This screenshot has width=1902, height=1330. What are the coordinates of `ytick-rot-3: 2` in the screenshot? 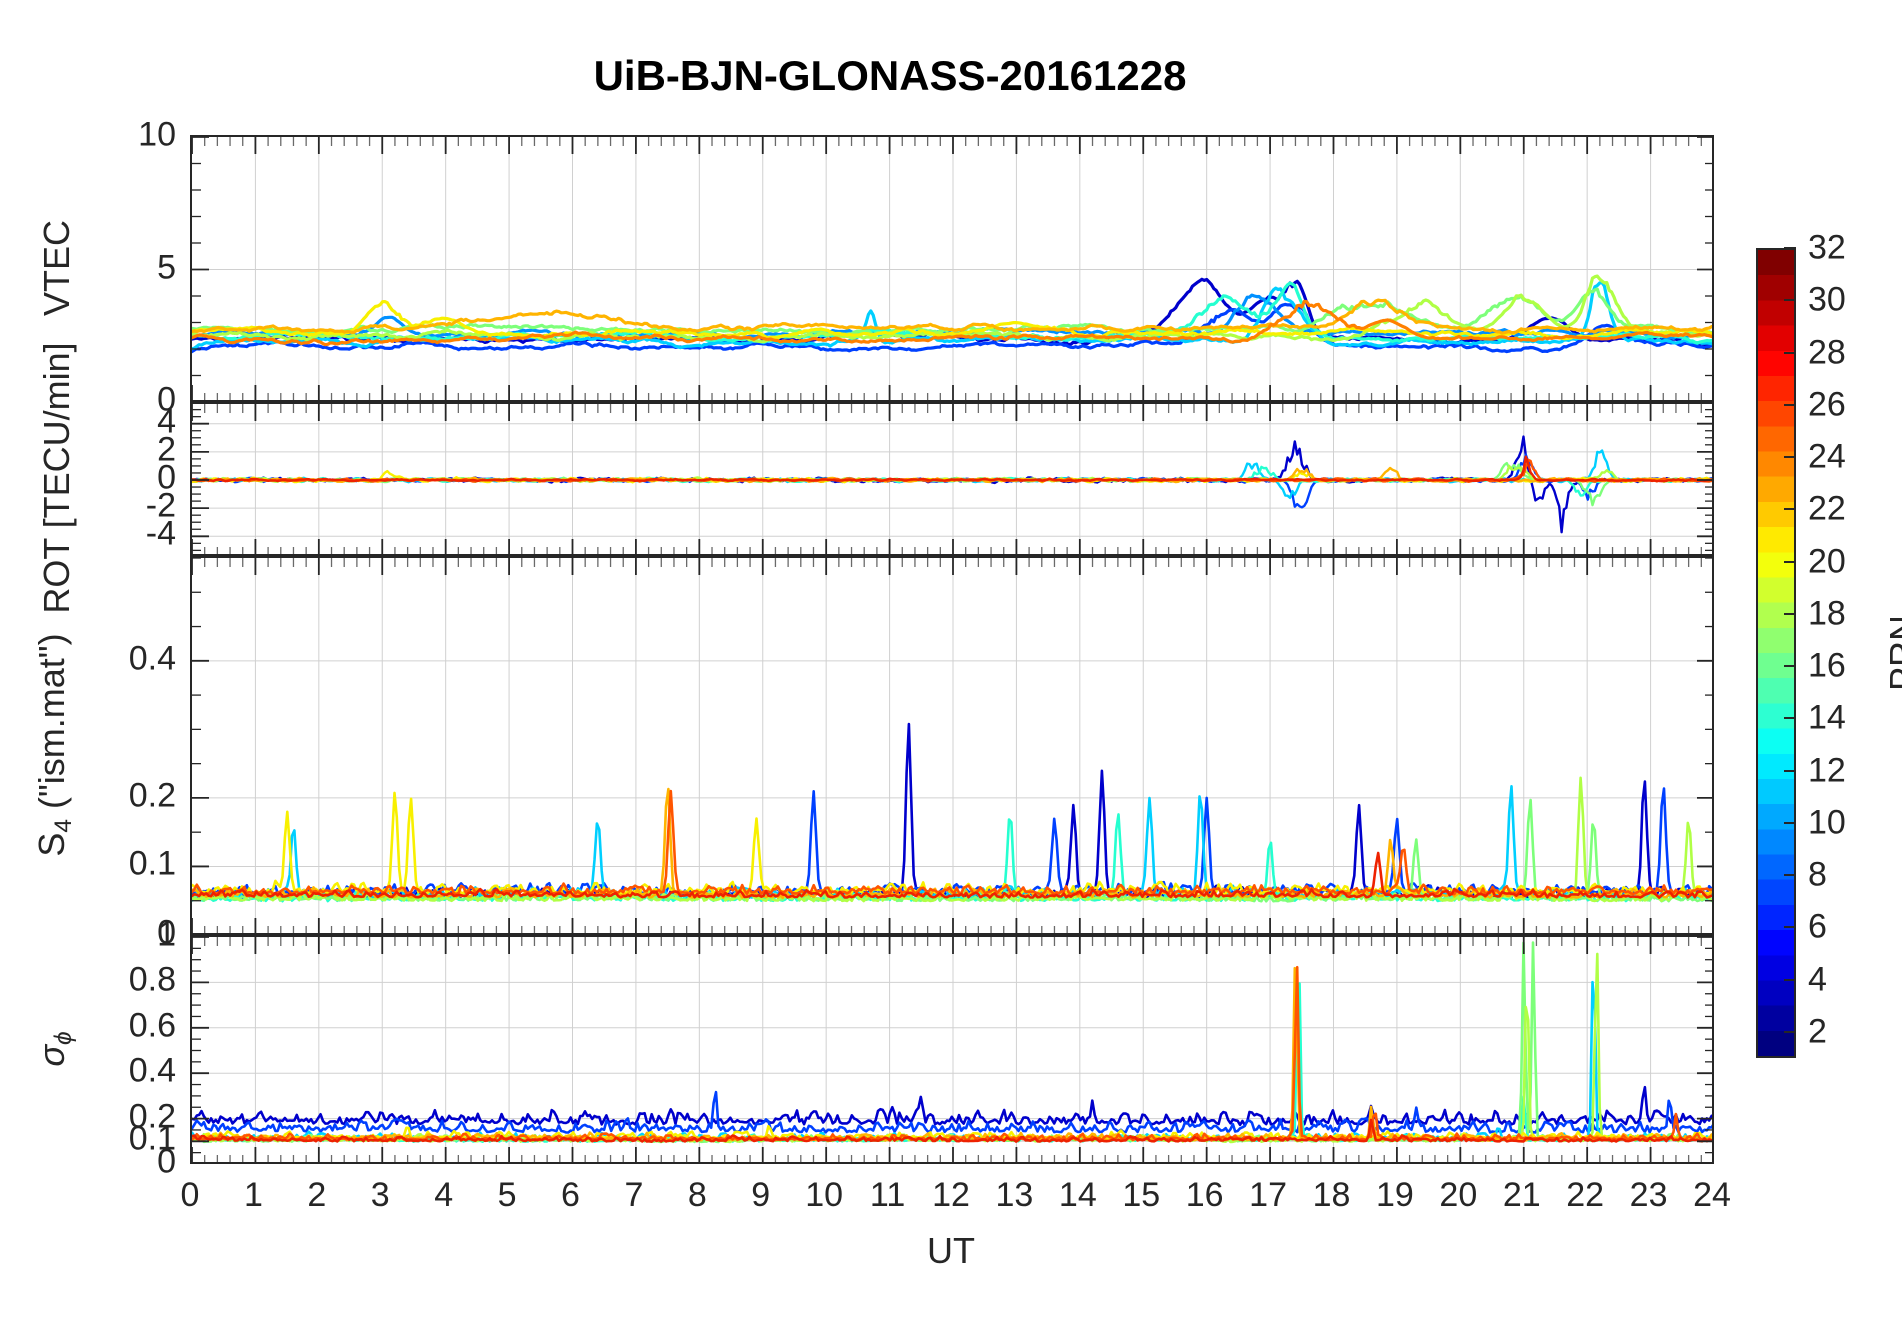 It's located at (166, 449).